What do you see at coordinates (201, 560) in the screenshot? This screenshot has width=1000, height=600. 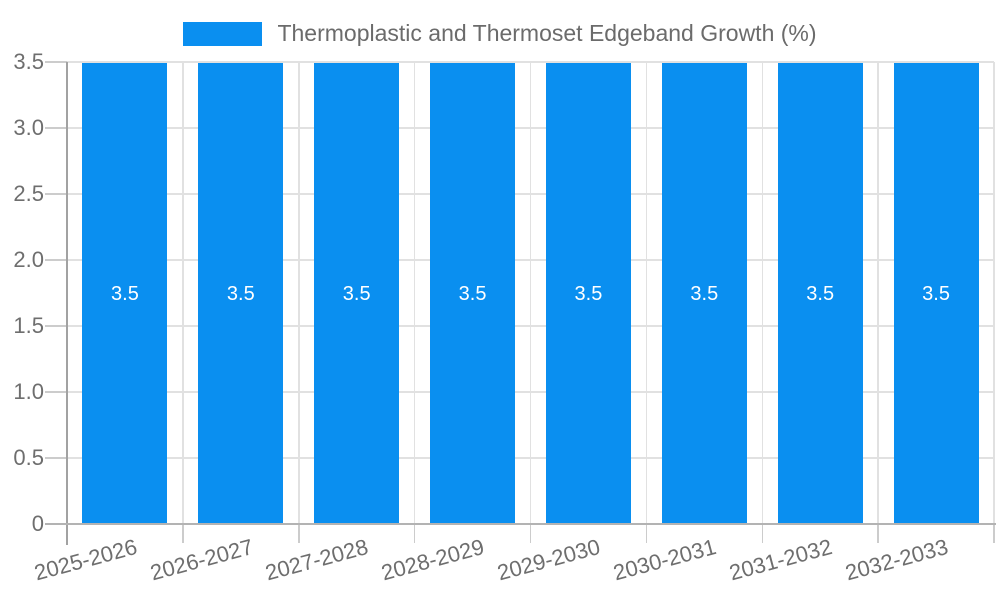 I see `x-axis-tick-label: 2026-2027` at bounding box center [201, 560].